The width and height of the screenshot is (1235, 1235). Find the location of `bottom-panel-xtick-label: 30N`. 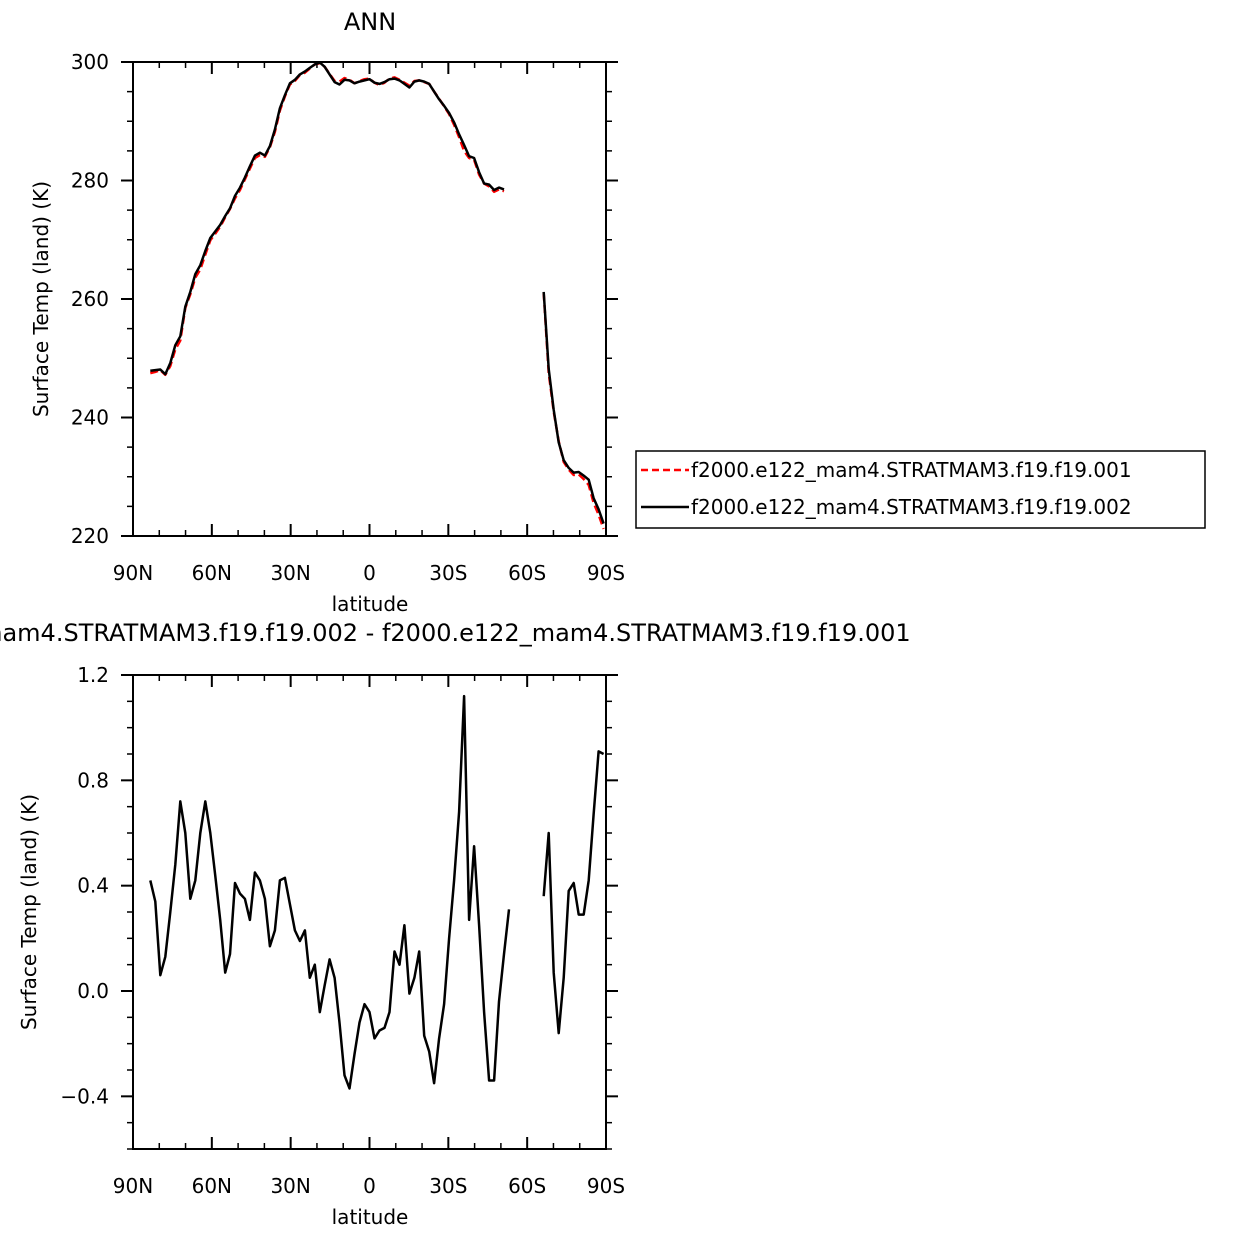

bottom-panel-xtick-label: 30N is located at coordinates (290, 1186).